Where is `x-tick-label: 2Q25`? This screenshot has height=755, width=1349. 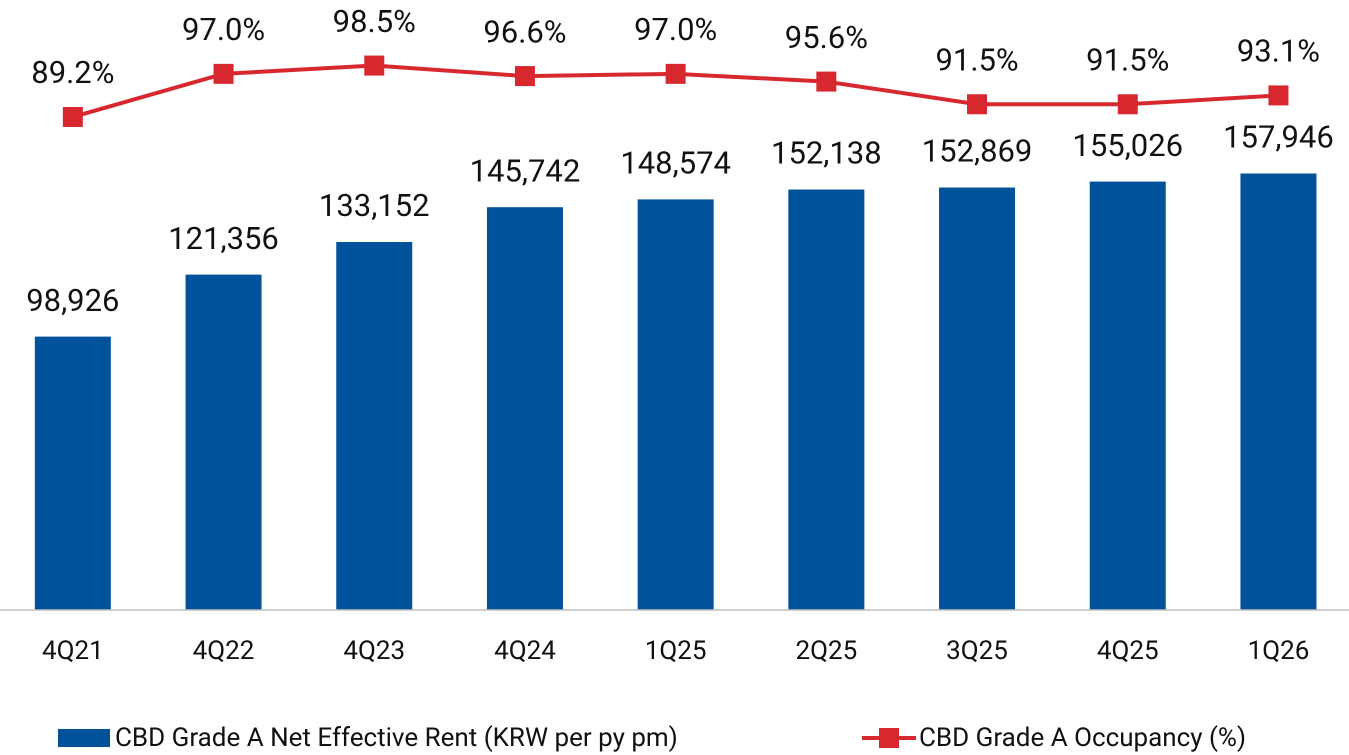
x-tick-label: 2Q25 is located at coordinates (826, 651).